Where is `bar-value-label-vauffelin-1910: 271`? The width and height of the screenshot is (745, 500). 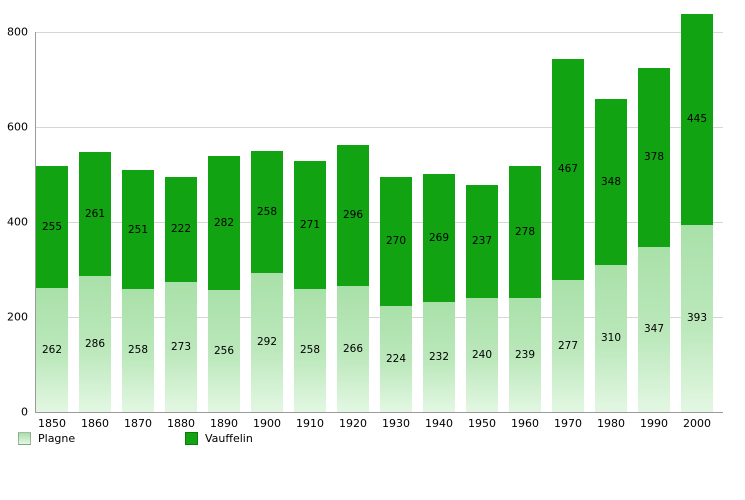 bar-value-label-vauffelin-1910: 271 is located at coordinates (310, 224).